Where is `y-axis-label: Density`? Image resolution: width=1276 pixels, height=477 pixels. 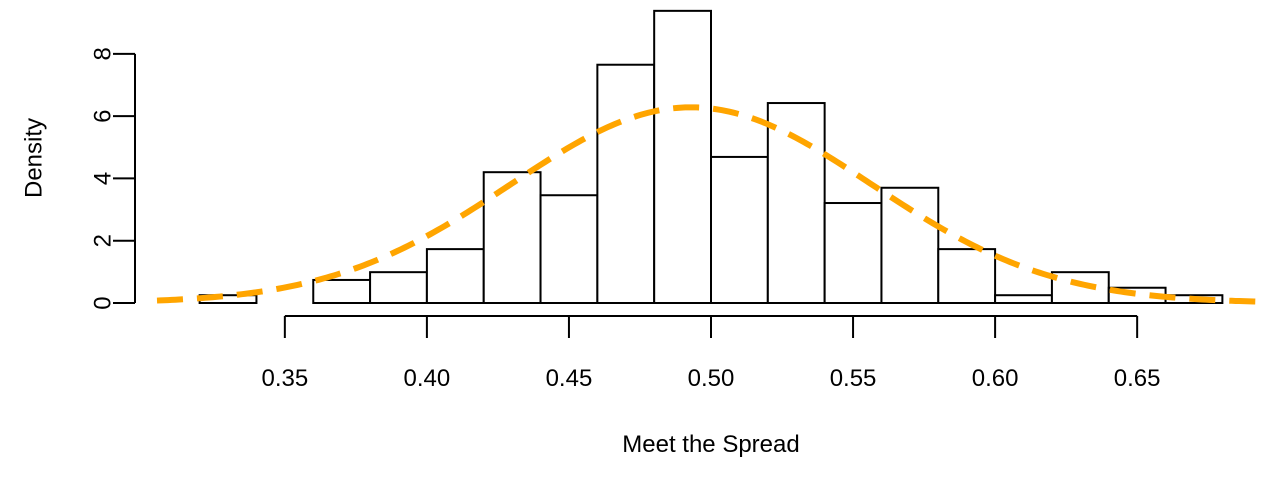 y-axis-label: Density is located at coordinates (33, 158).